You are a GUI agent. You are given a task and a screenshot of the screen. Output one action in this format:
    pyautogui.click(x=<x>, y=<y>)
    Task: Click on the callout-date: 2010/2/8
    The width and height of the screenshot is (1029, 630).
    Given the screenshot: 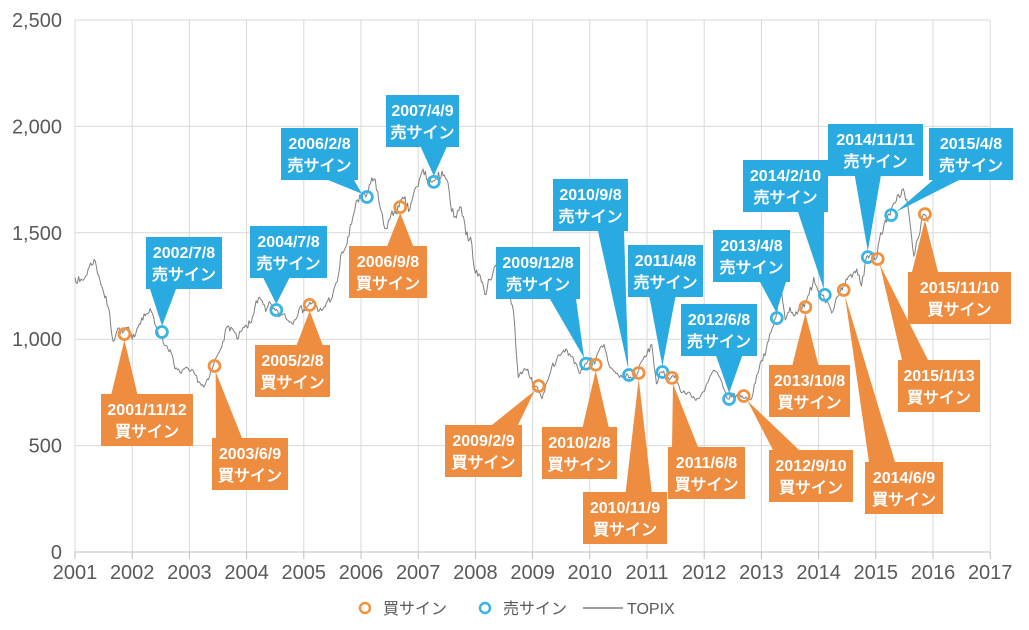 What is the action you would take?
    pyautogui.click(x=579, y=443)
    